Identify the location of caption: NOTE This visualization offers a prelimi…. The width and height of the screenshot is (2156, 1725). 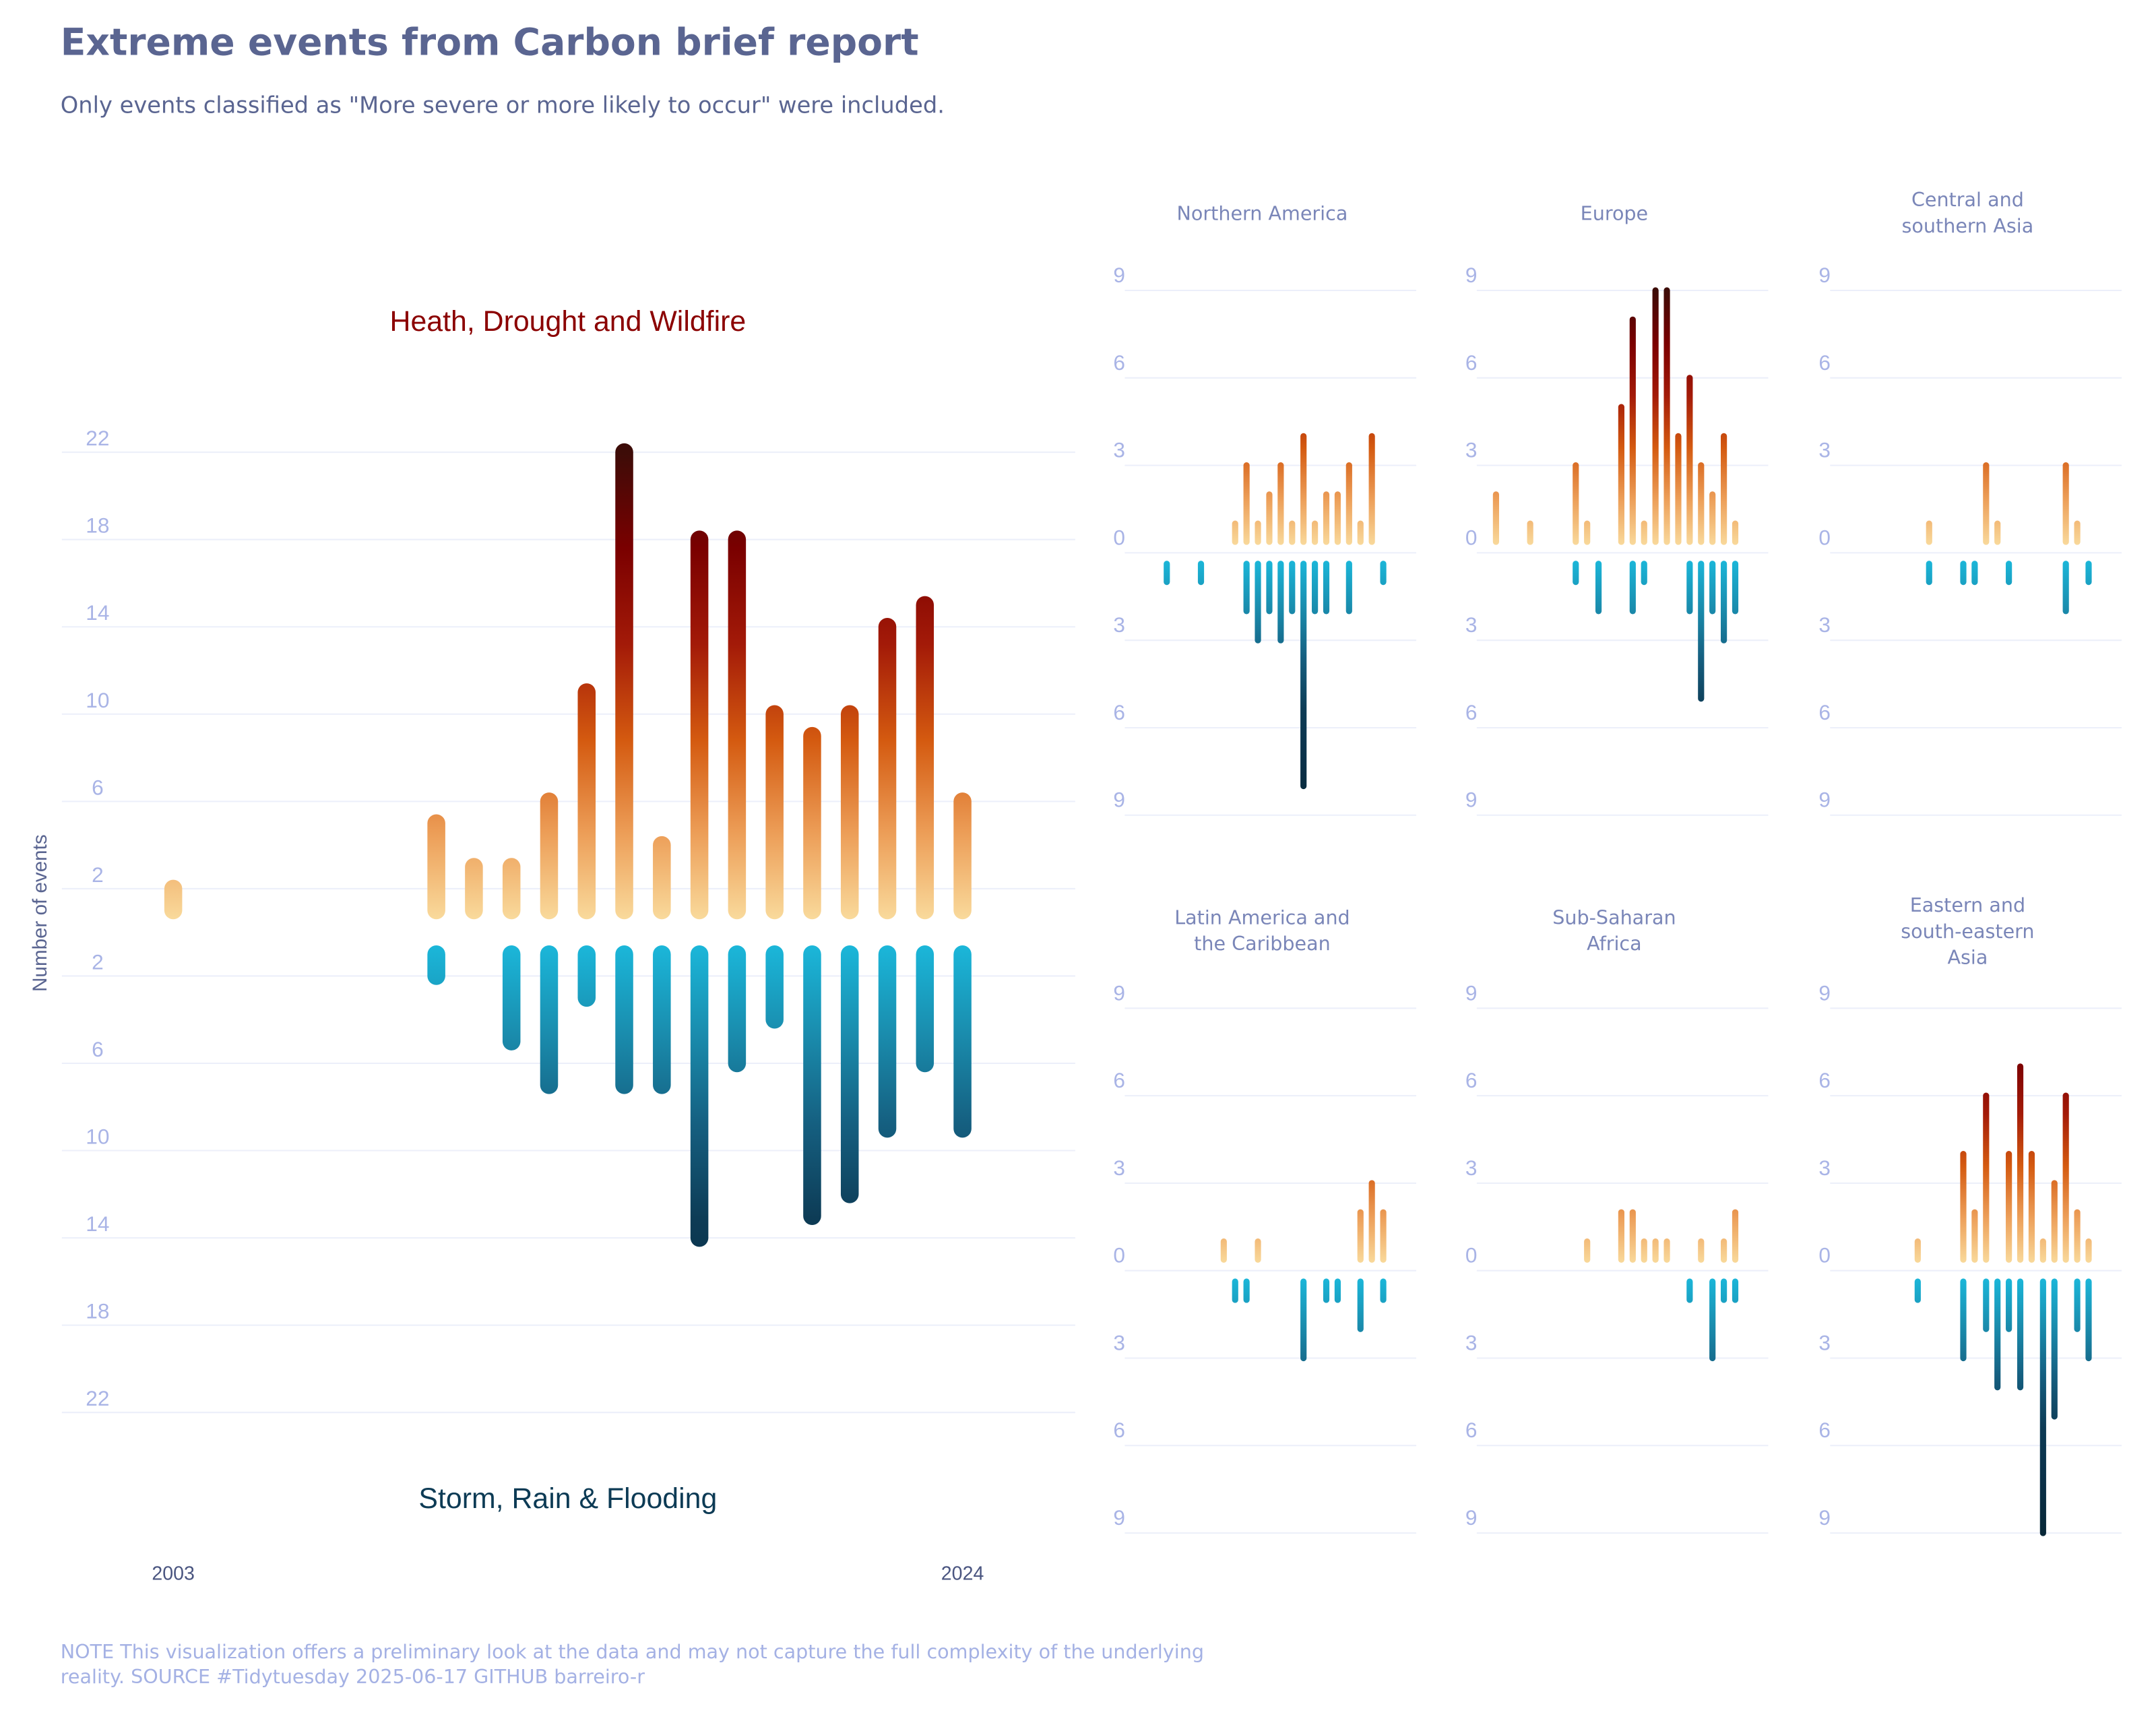
(632, 1665).